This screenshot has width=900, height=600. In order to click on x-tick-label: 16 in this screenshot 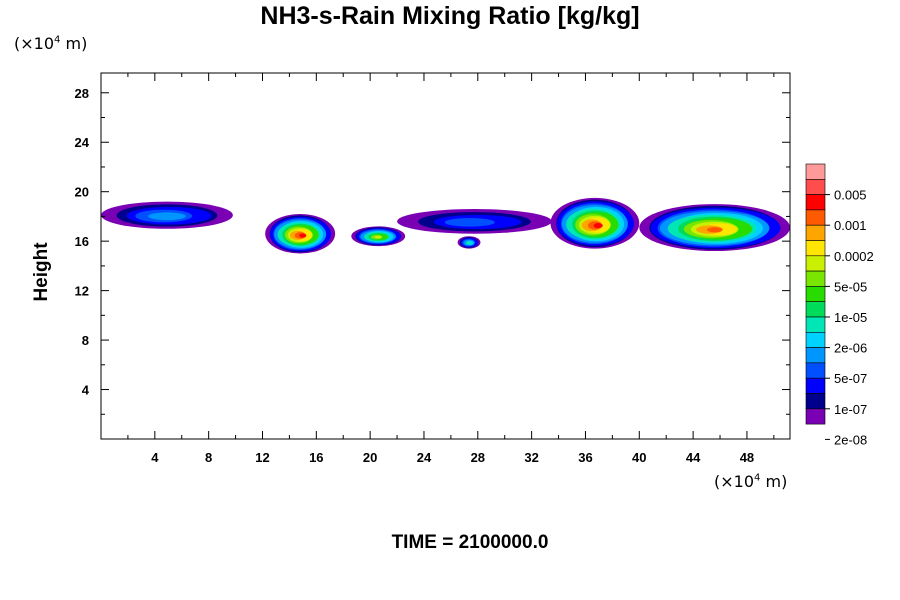, I will do `click(316, 457)`.